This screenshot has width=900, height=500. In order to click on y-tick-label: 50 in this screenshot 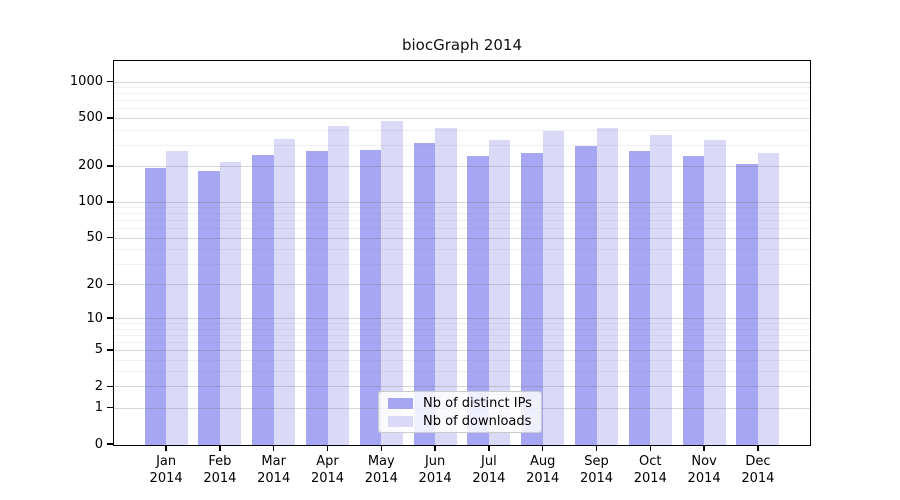, I will do `click(94, 238)`.